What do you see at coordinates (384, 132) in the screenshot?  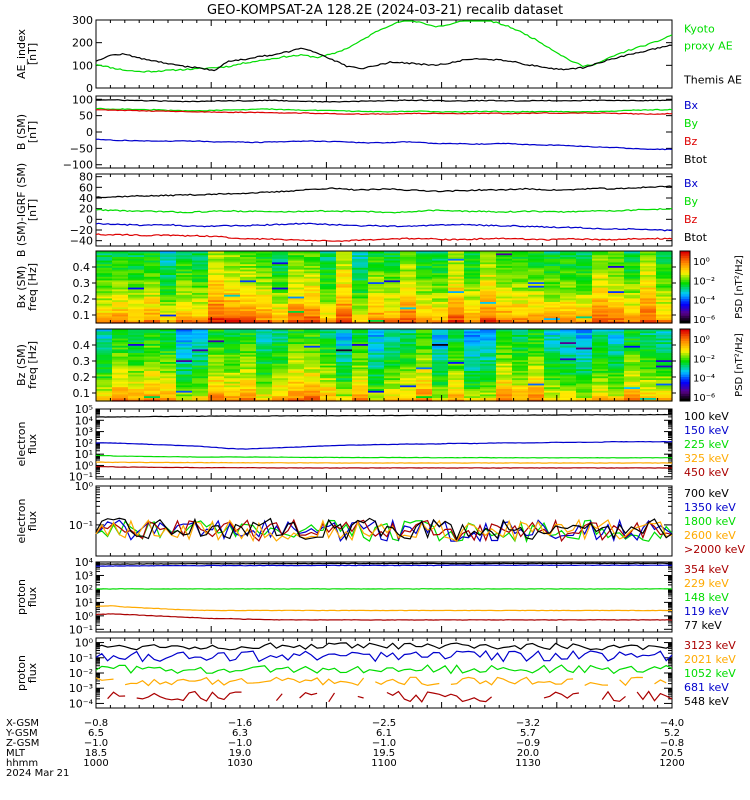 I see `panel-frame` at bounding box center [384, 132].